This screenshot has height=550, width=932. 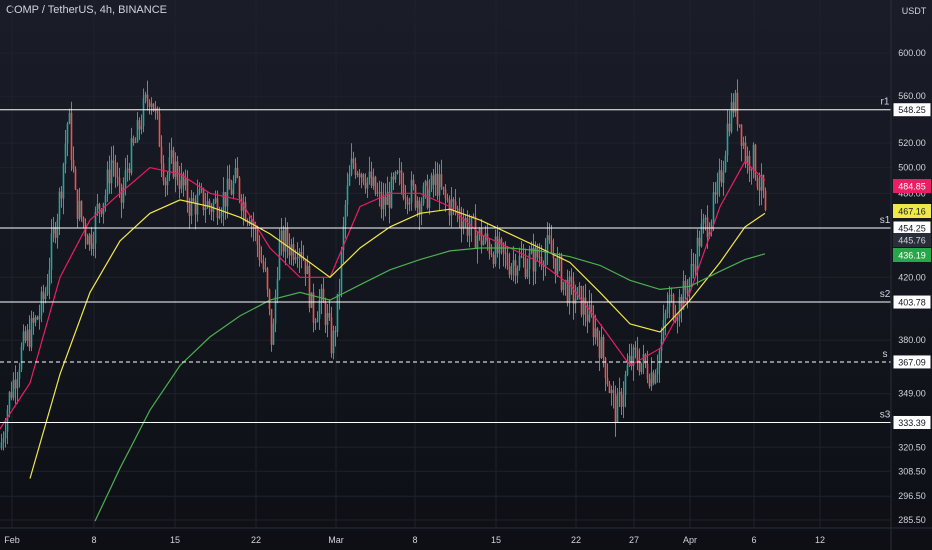 I want to click on time-axis: Feb 8 15 22 Mar 8 15 22 27 Apr 6 12, so click(x=414, y=540).